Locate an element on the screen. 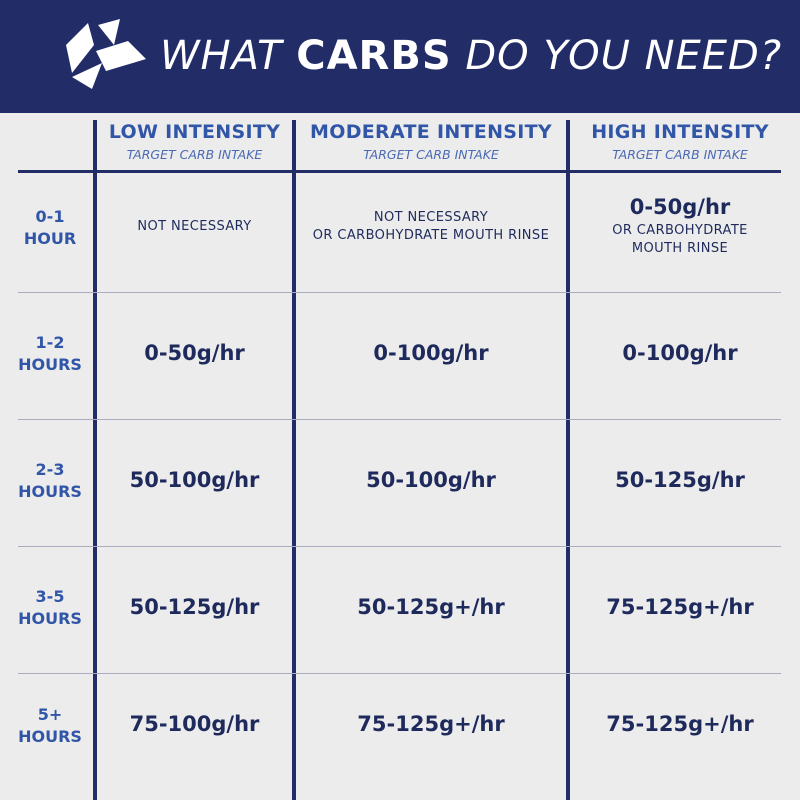 The image size is (800, 800). column-heading: HIGH INTENSITY is located at coordinates (680, 132).